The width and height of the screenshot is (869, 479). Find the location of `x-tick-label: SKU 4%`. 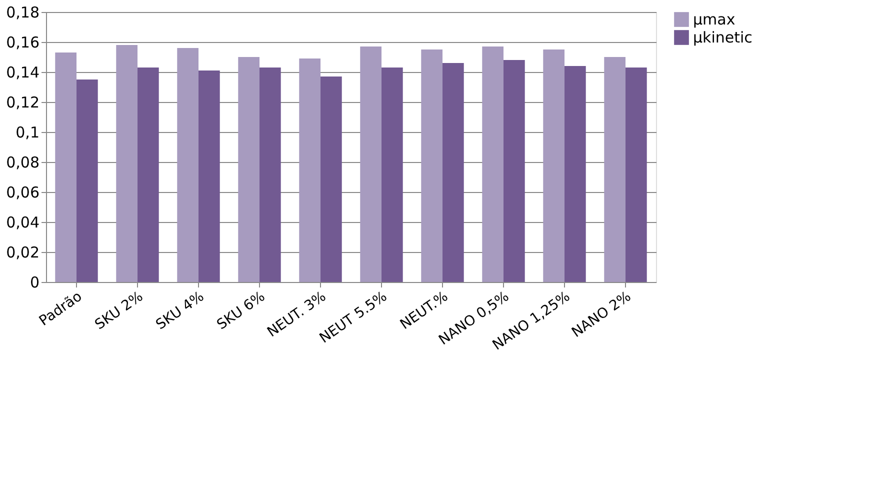

x-tick-label: SKU 4% is located at coordinates (180, 311).